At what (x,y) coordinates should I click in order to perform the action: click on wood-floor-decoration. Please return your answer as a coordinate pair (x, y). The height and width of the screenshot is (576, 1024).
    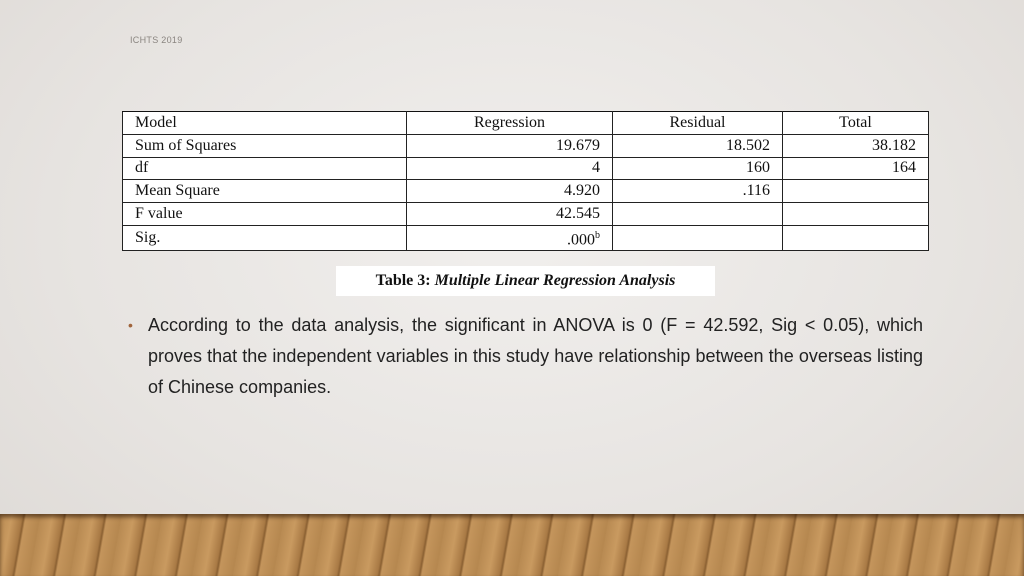
    Looking at the image, I should click on (512, 545).